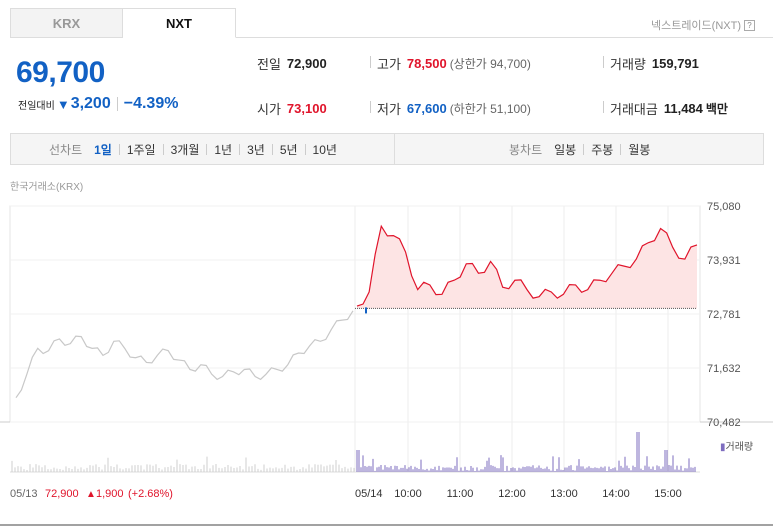 The width and height of the screenshot is (773, 526). What do you see at coordinates (117, 104) in the screenshot?
I see `change-separator` at bounding box center [117, 104].